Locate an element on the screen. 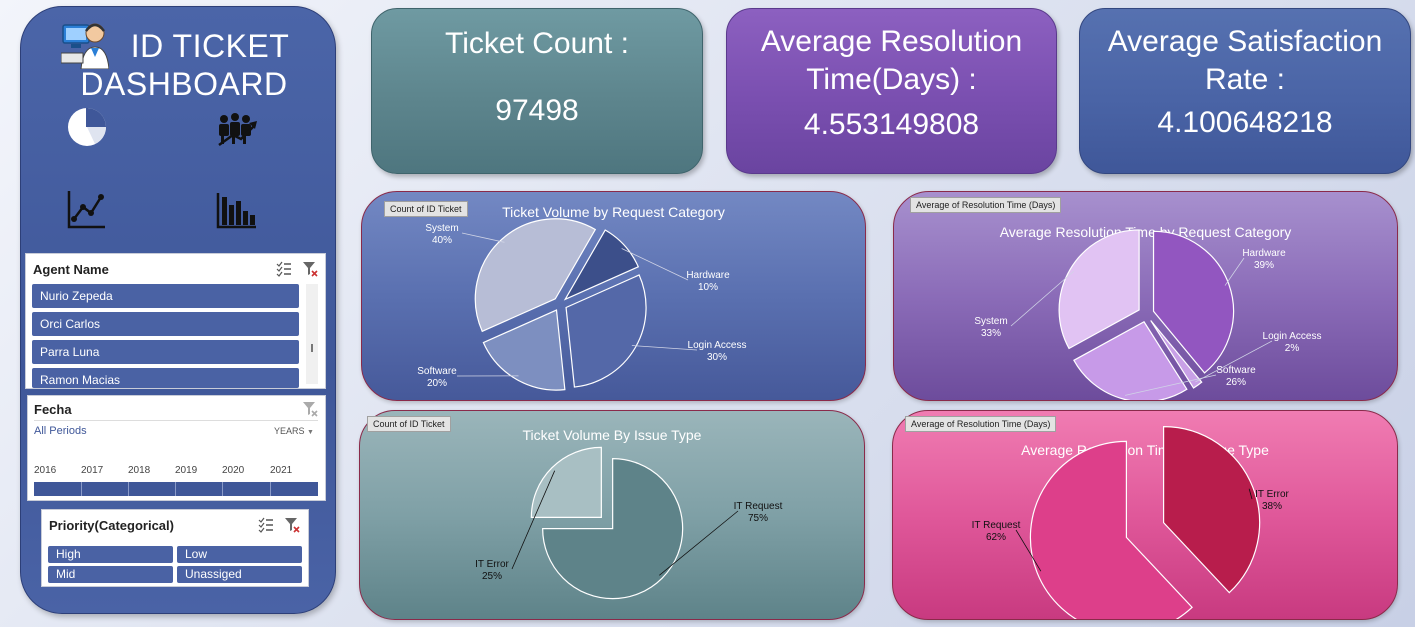 This screenshot has width=1415, height=627. priority-item: Low is located at coordinates (239, 554).